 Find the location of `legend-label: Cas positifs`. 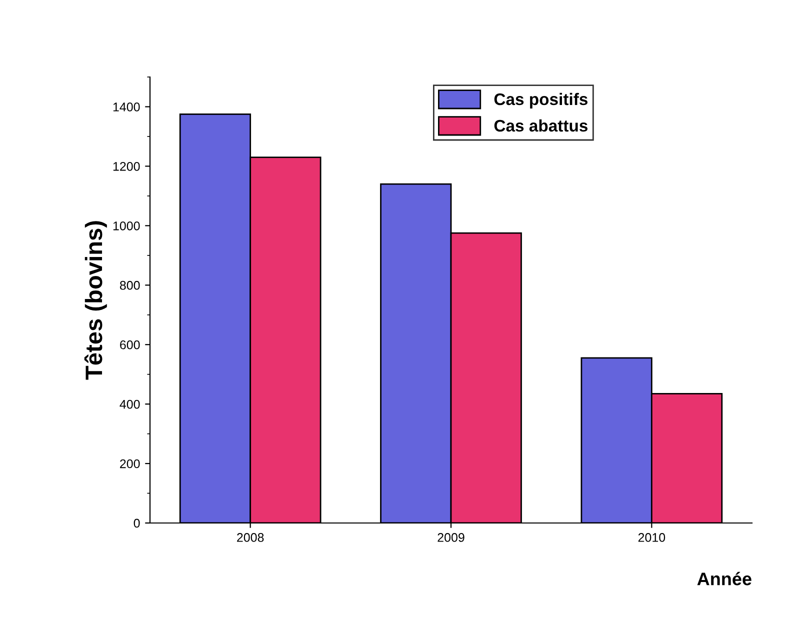

legend-label: Cas positifs is located at coordinates (541, 100).